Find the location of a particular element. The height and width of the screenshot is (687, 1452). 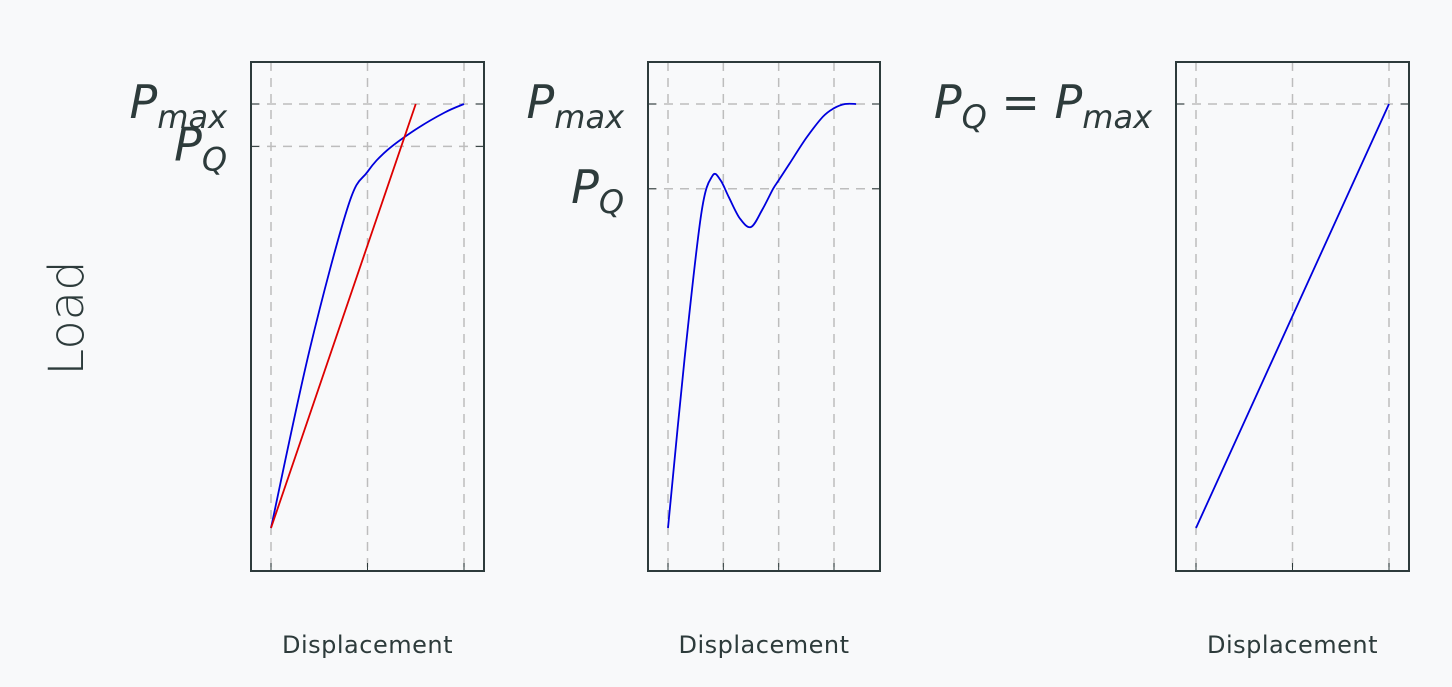

y-level-label: PQ = Pmax is located at coordinates (1043, 105).